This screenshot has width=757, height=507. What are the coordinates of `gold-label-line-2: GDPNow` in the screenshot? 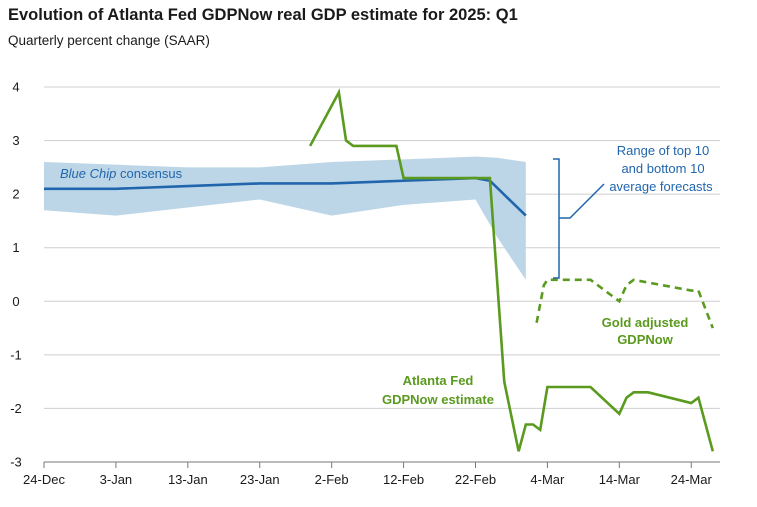 It's located at (645, 339).